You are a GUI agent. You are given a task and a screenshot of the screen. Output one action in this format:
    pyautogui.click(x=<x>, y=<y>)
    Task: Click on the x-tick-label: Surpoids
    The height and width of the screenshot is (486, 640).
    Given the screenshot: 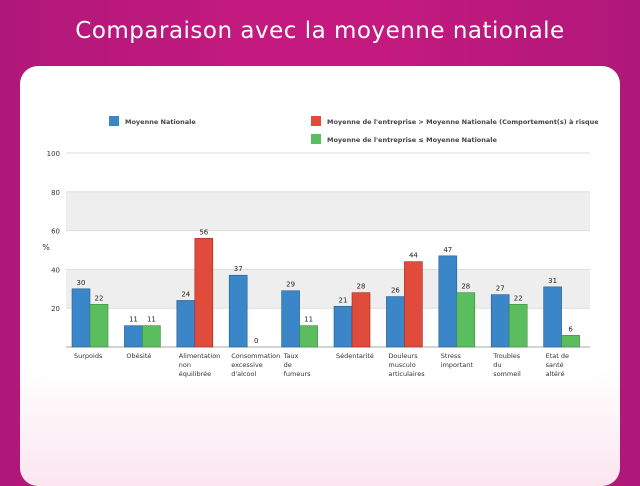 What is the action you would take?
    pyautogui.click(x=88, y=356)
    